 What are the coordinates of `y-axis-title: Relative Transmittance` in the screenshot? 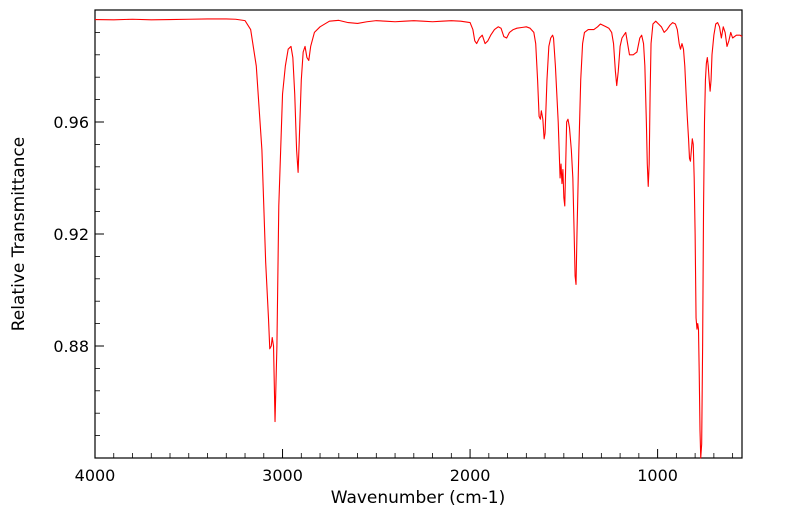 It's located at (19, 234).